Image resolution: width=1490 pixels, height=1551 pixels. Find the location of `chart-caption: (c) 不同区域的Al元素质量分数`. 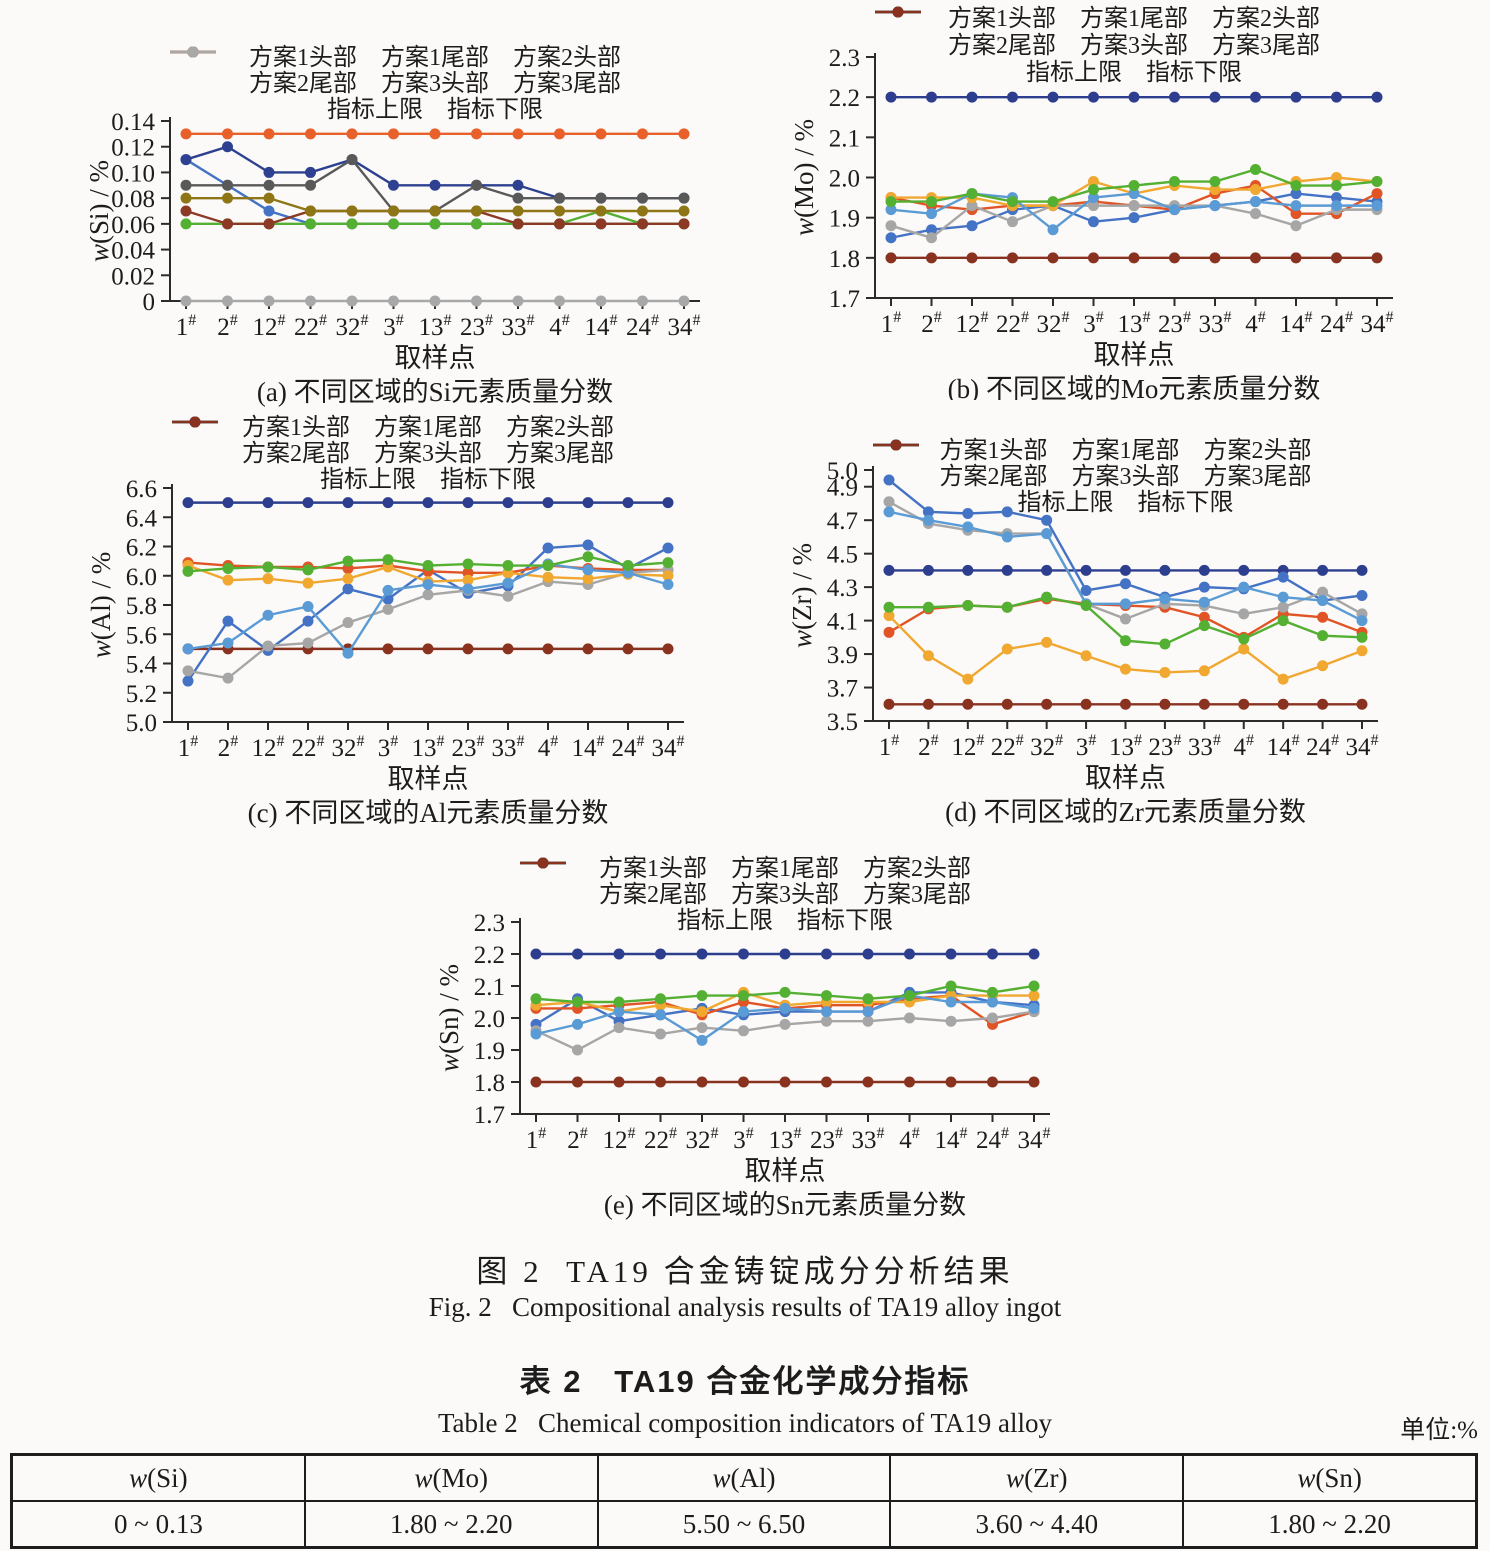

chart-caption: (c) 不同区域的Al元素质量分数 is located at coordinates (428, 813).